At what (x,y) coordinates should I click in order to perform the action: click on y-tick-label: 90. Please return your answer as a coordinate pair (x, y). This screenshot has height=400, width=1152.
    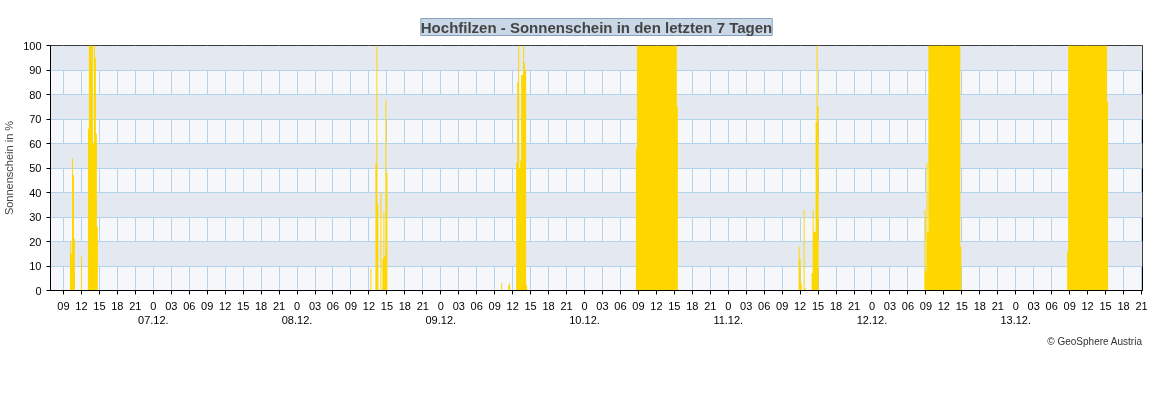
    Looking at the image, I should click on (35, 70).